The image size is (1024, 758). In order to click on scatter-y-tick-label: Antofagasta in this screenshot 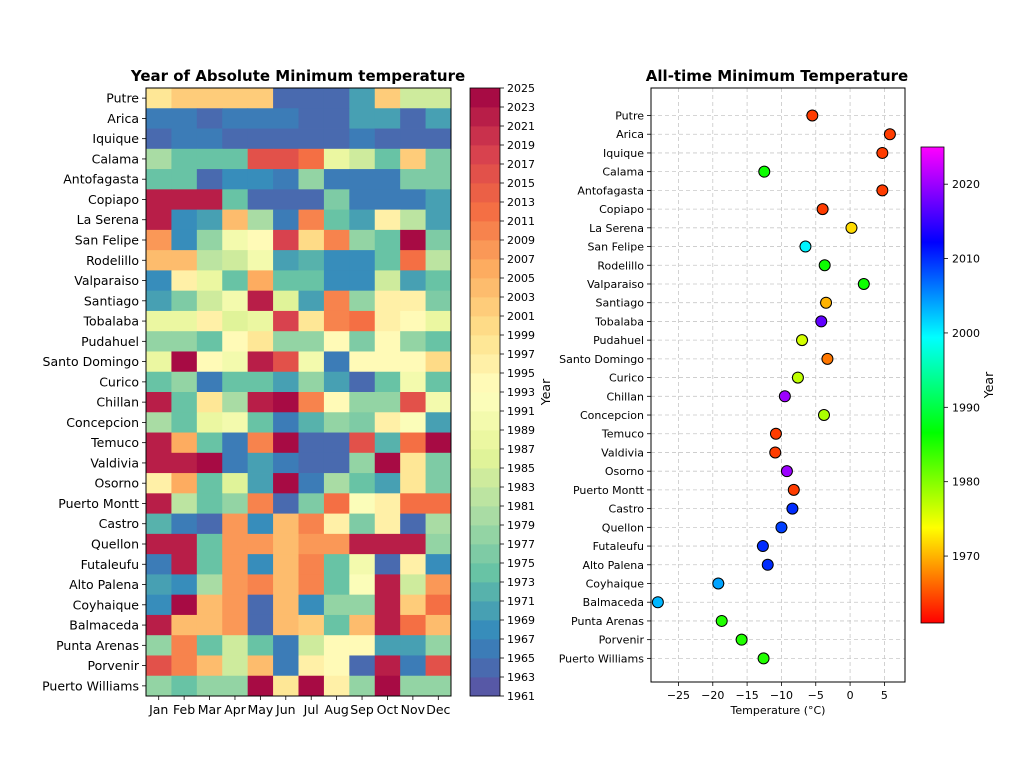, I will do `click(610, 190)`.